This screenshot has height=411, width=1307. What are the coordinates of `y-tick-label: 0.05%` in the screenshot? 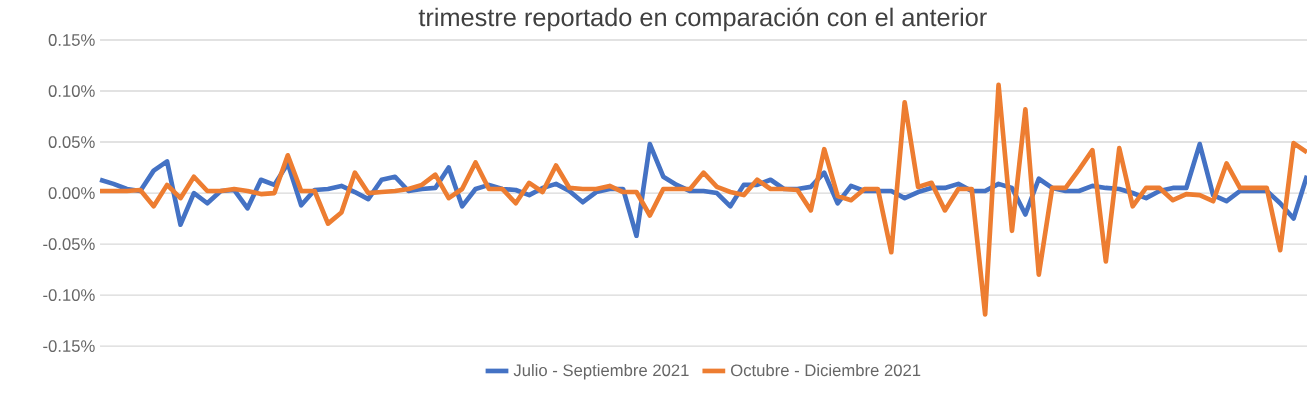 It's located at (71, 142).